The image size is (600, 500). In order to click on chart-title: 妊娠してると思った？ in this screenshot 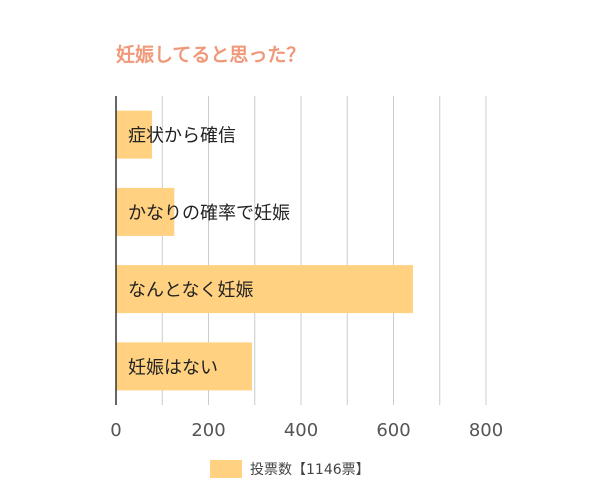, I will do `click(211, 55)`.